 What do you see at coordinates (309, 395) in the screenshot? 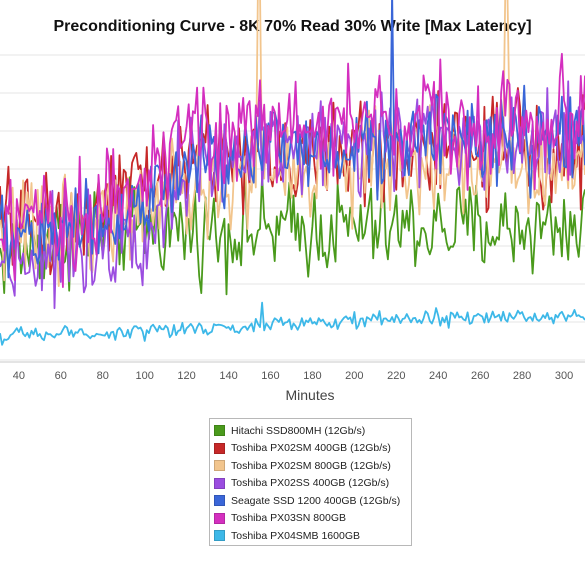
I see `x-axis-title: Minutes` at bounding box center [309, 395].